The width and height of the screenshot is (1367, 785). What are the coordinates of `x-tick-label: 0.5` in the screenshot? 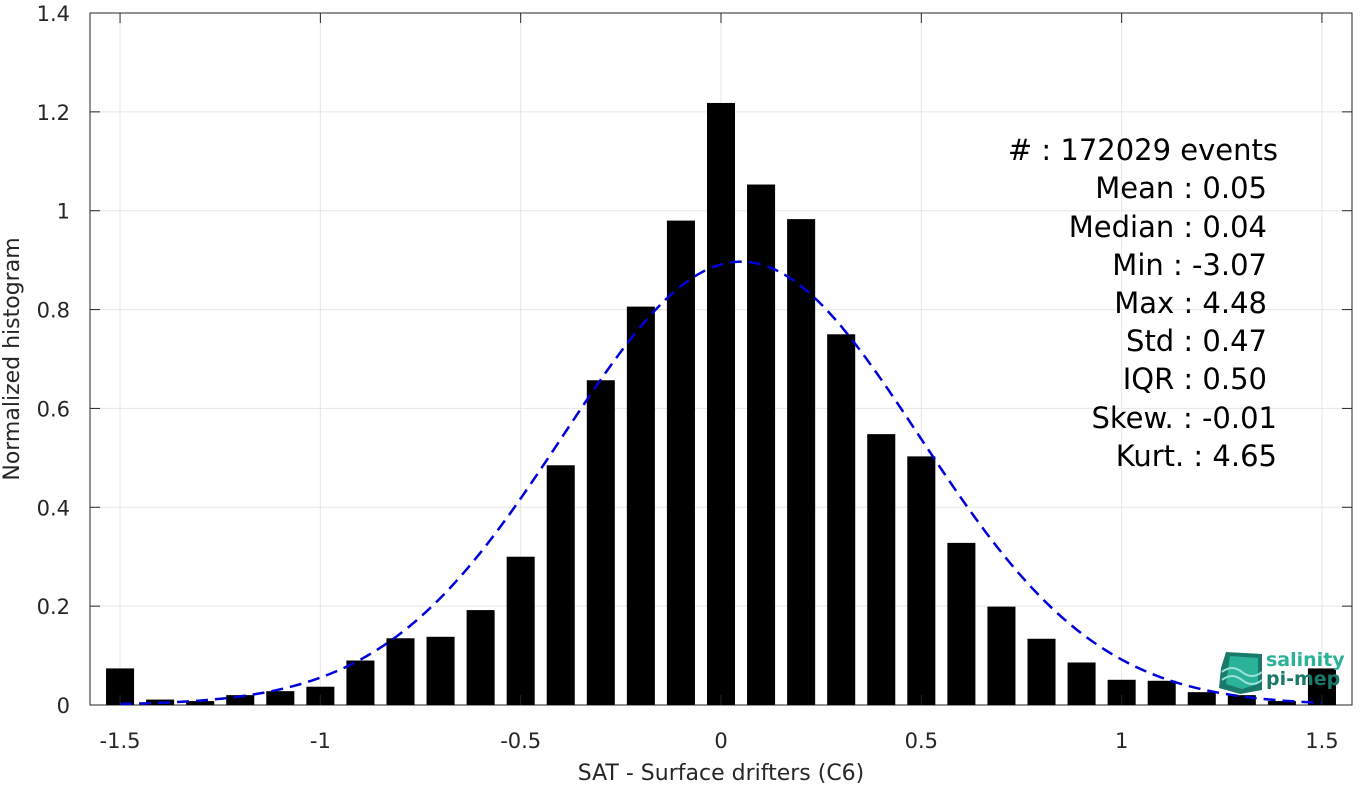 It's located at (921, 741).